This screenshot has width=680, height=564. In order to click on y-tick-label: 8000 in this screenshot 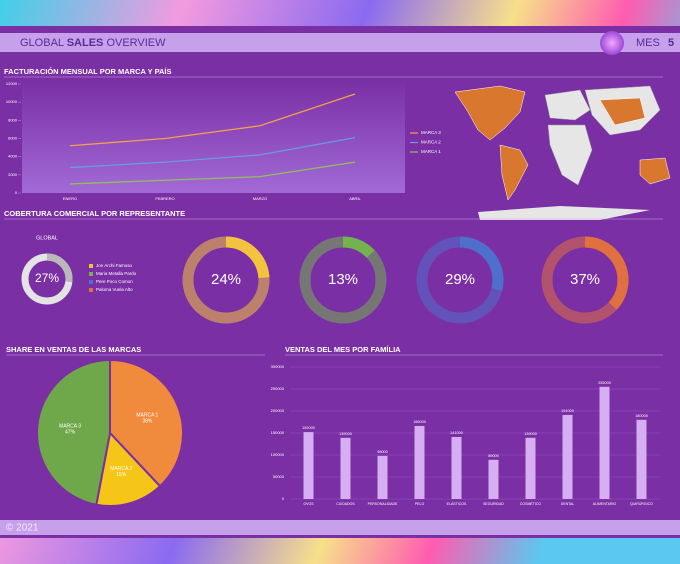, I will do `click(13, 119)`.